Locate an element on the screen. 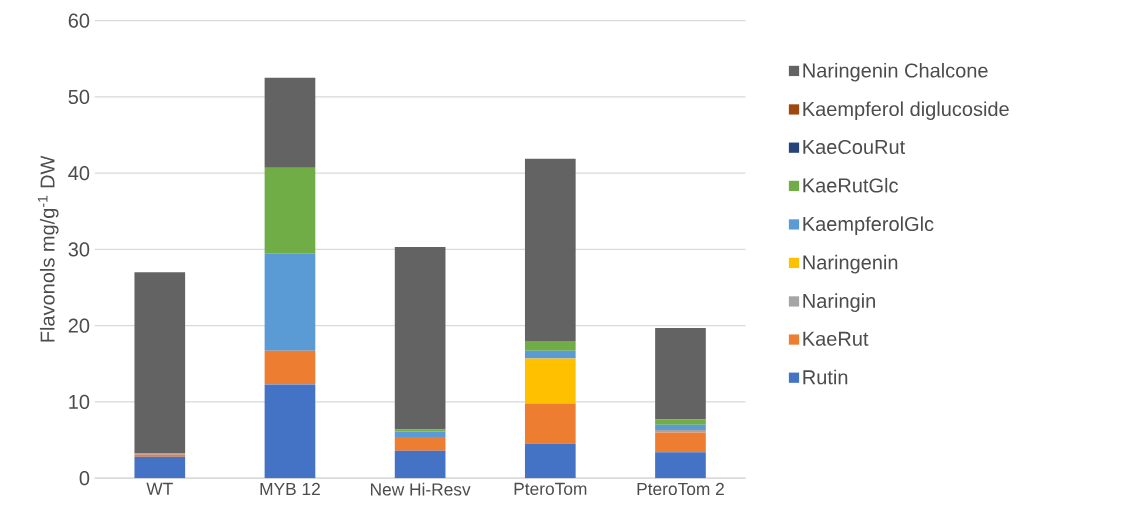 This screenshot has width=1139, height=522. x-tick-label: MYB 12 is located at coordinates (290, 488).